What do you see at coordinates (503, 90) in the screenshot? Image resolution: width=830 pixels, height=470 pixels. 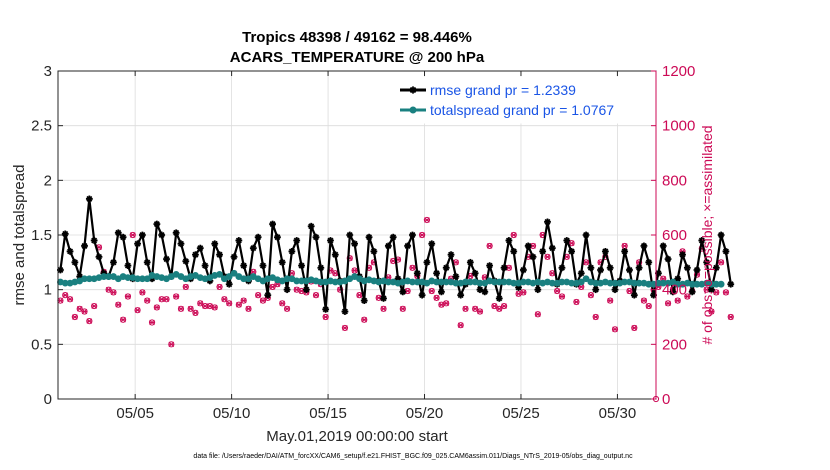 I see `legend-rmse-label: rmse grand pr = 1.2339` at bounding box center [503, 90].